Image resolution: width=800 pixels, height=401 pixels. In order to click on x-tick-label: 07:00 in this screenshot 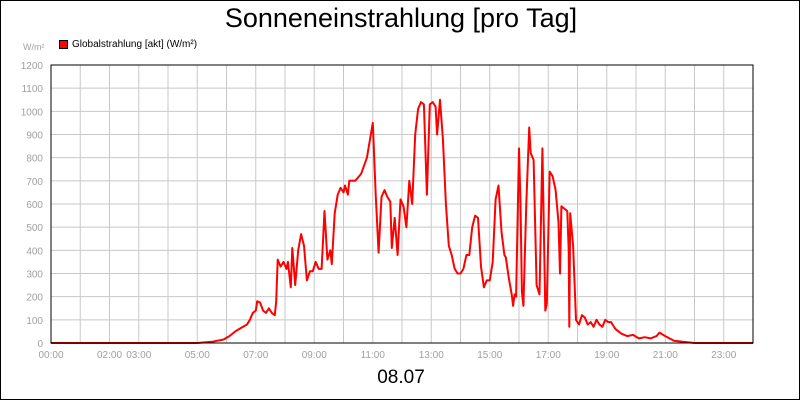, I will do `click(255, 355)`.